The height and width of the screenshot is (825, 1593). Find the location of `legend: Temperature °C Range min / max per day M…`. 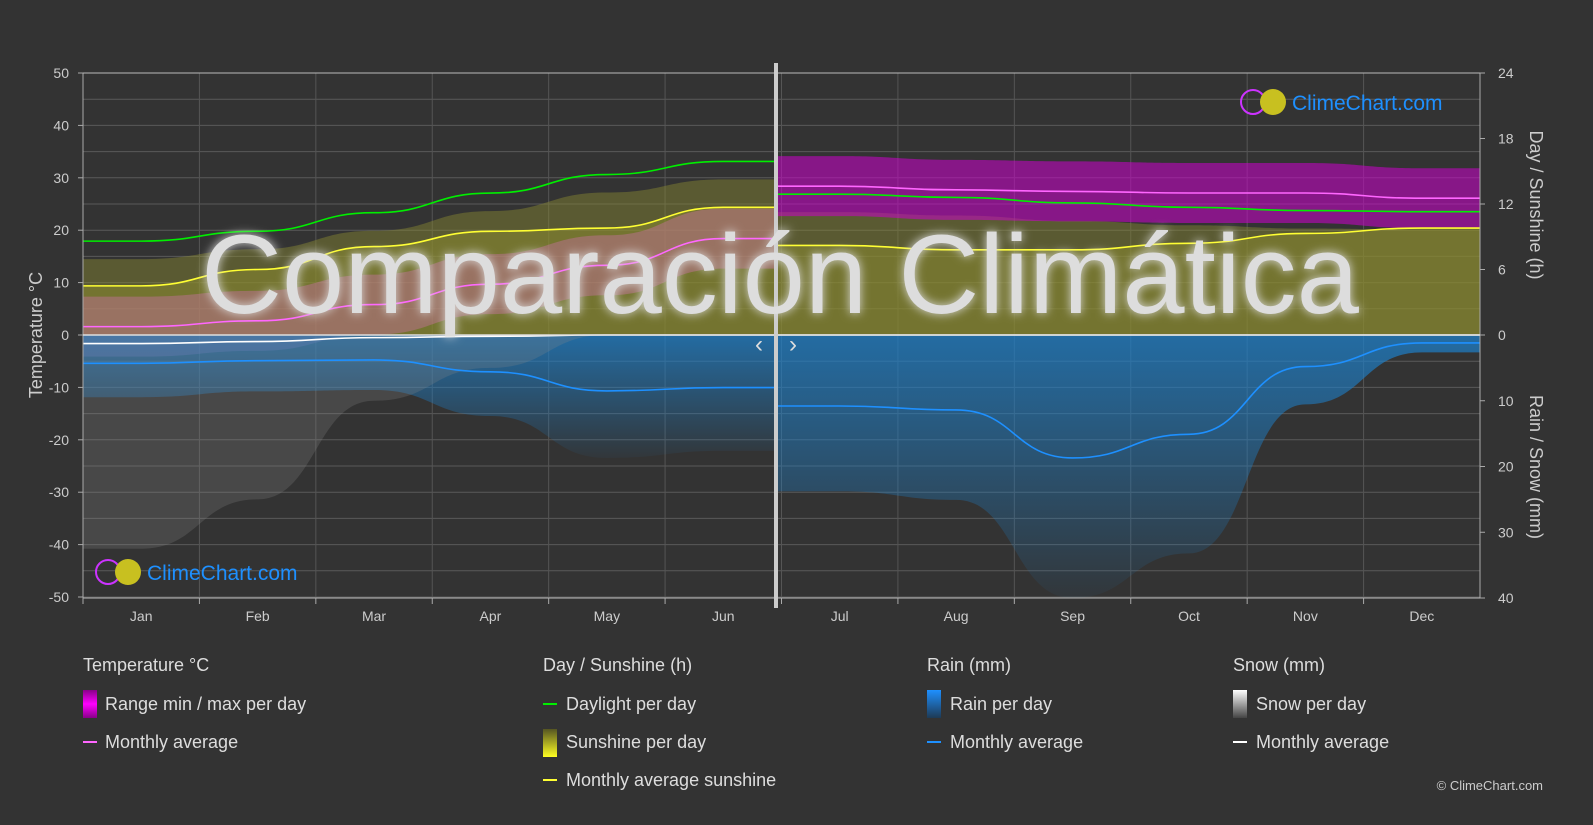

legend: Temperature °C Range min / max per day M… is located at coordinates (736, 722).